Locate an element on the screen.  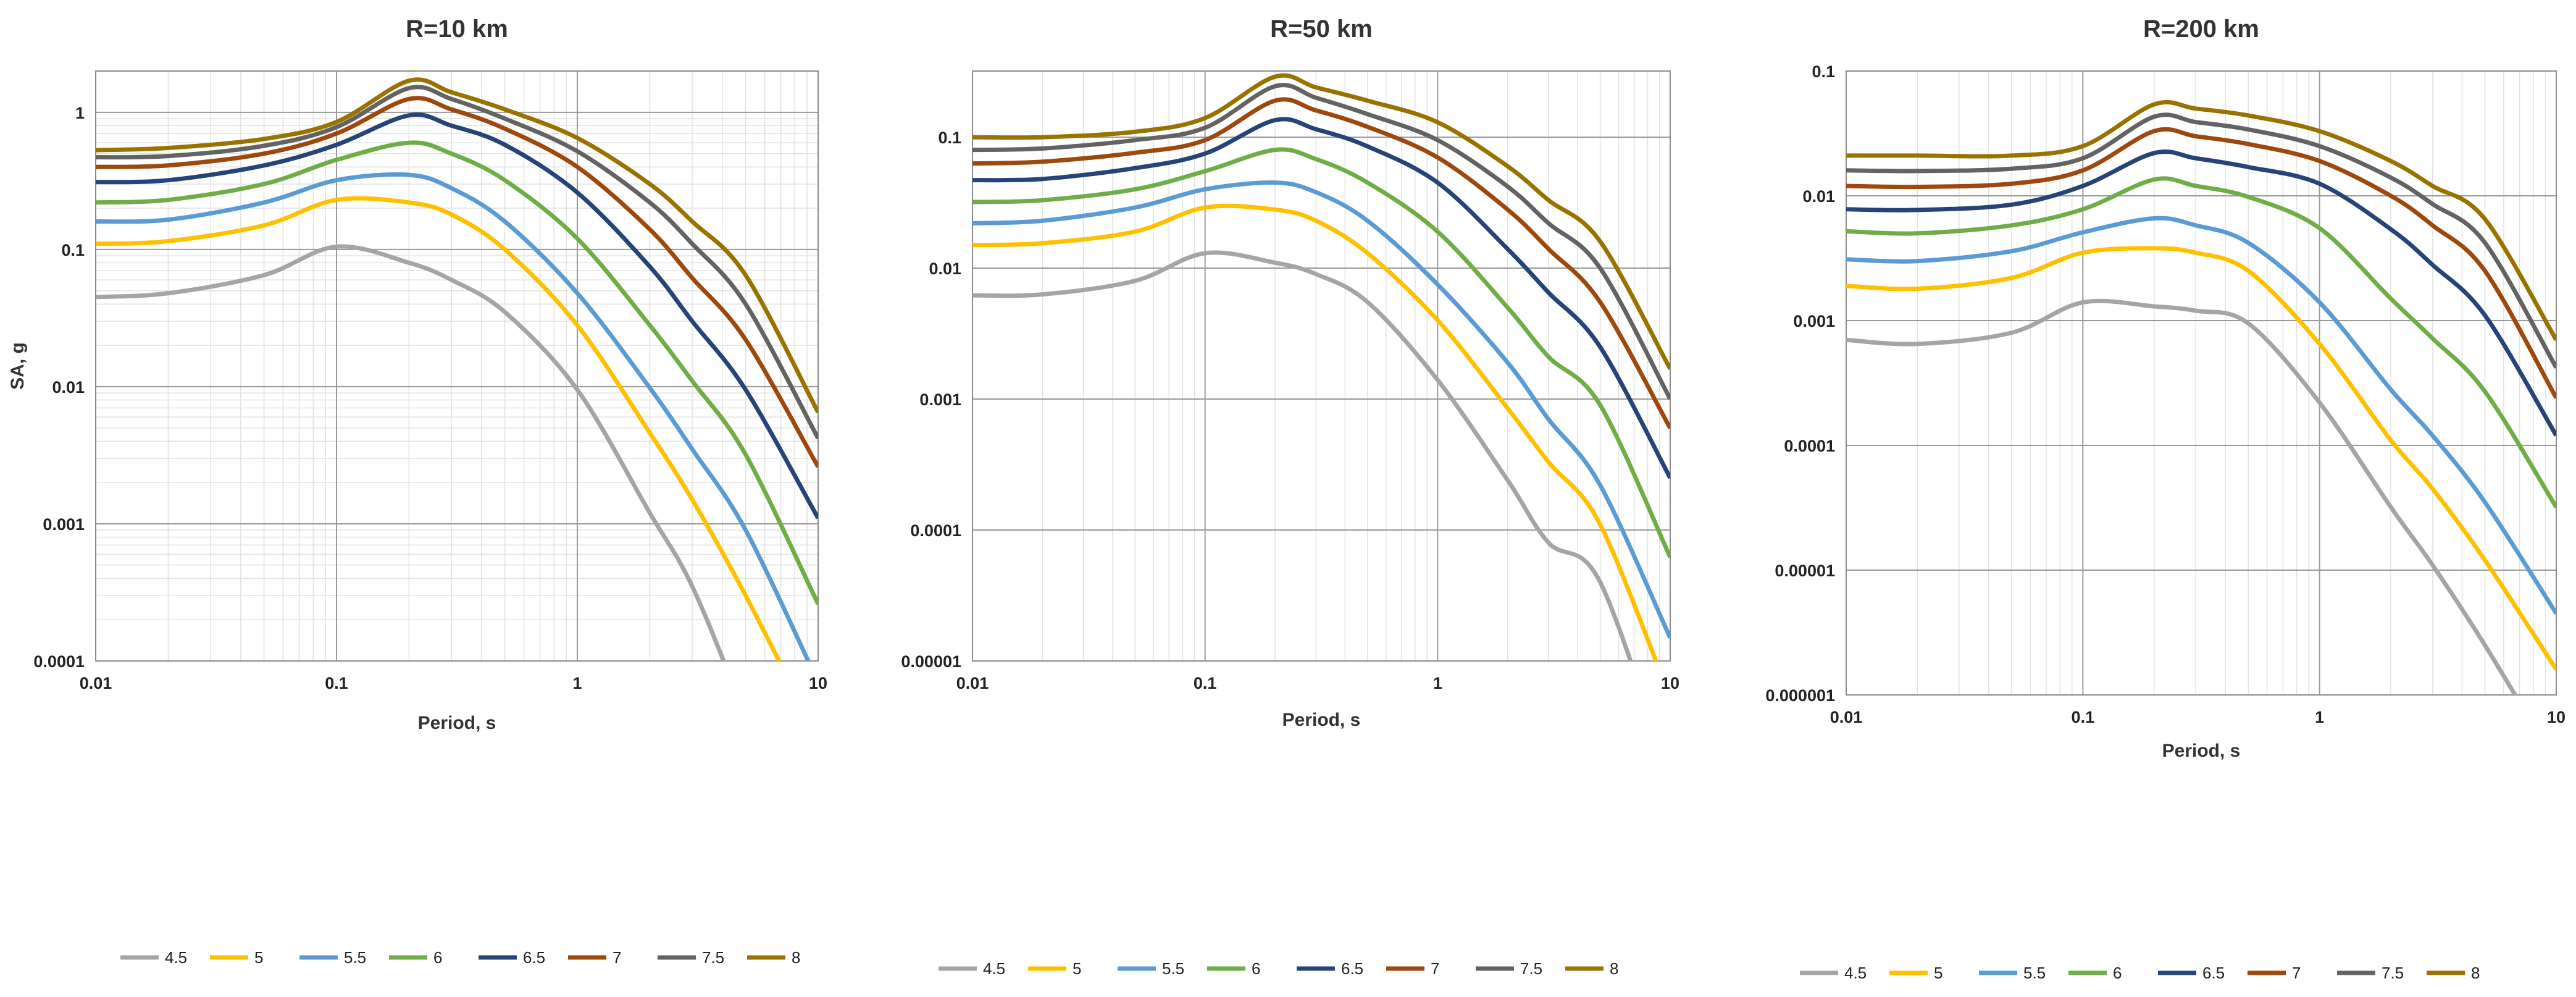
y-axis-label: SA, g is located at coordinates (17, 366).